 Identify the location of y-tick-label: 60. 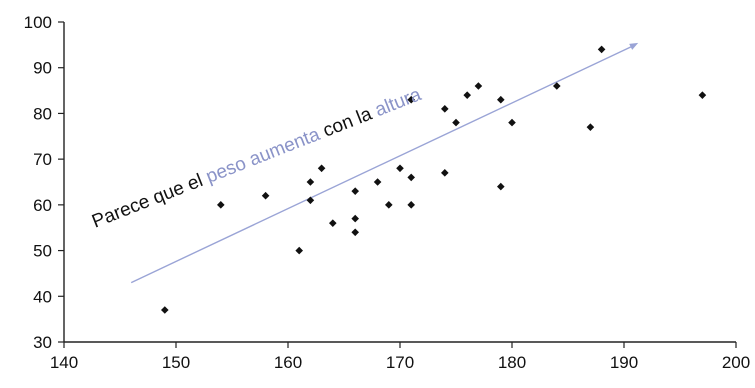
(42, 205).